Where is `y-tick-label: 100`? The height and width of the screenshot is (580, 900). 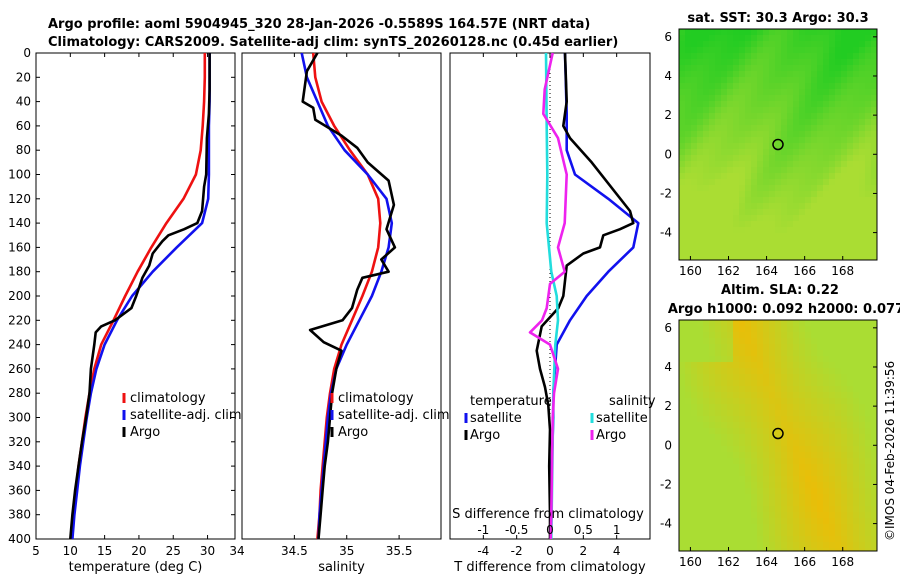
y-tick-label: 100 is located at coordinates (19, 175).